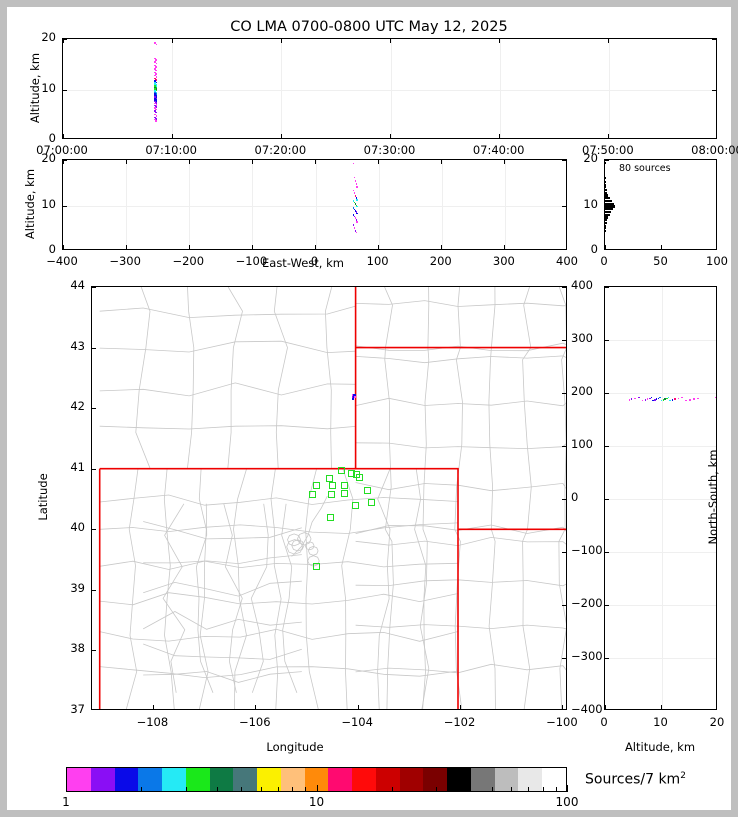 This screenshot has width=738, height=817. I want to click on time-height-panel, so click(389, 88).